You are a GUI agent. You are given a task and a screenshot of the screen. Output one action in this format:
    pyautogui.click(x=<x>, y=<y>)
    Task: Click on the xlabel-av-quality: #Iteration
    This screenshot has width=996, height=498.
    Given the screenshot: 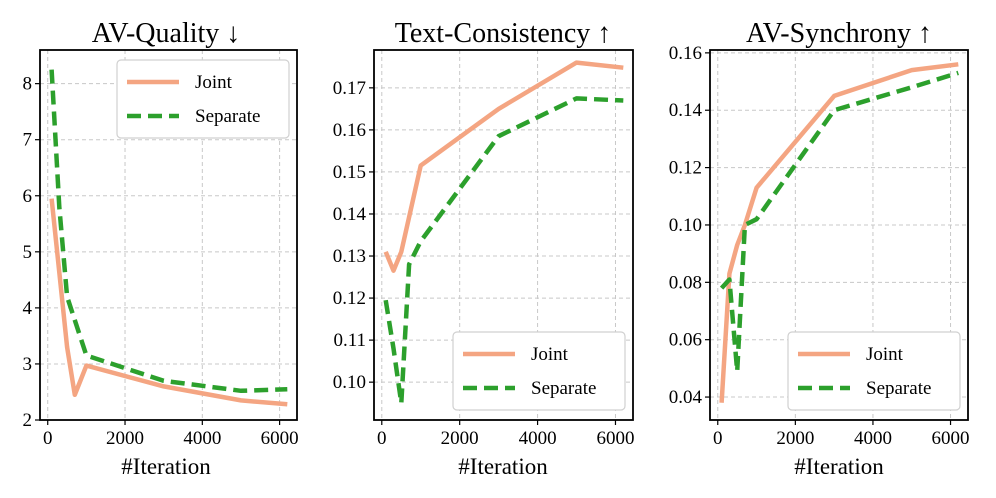 What is the action you would take?
    pyautogui.click(x=166, y=466)
    